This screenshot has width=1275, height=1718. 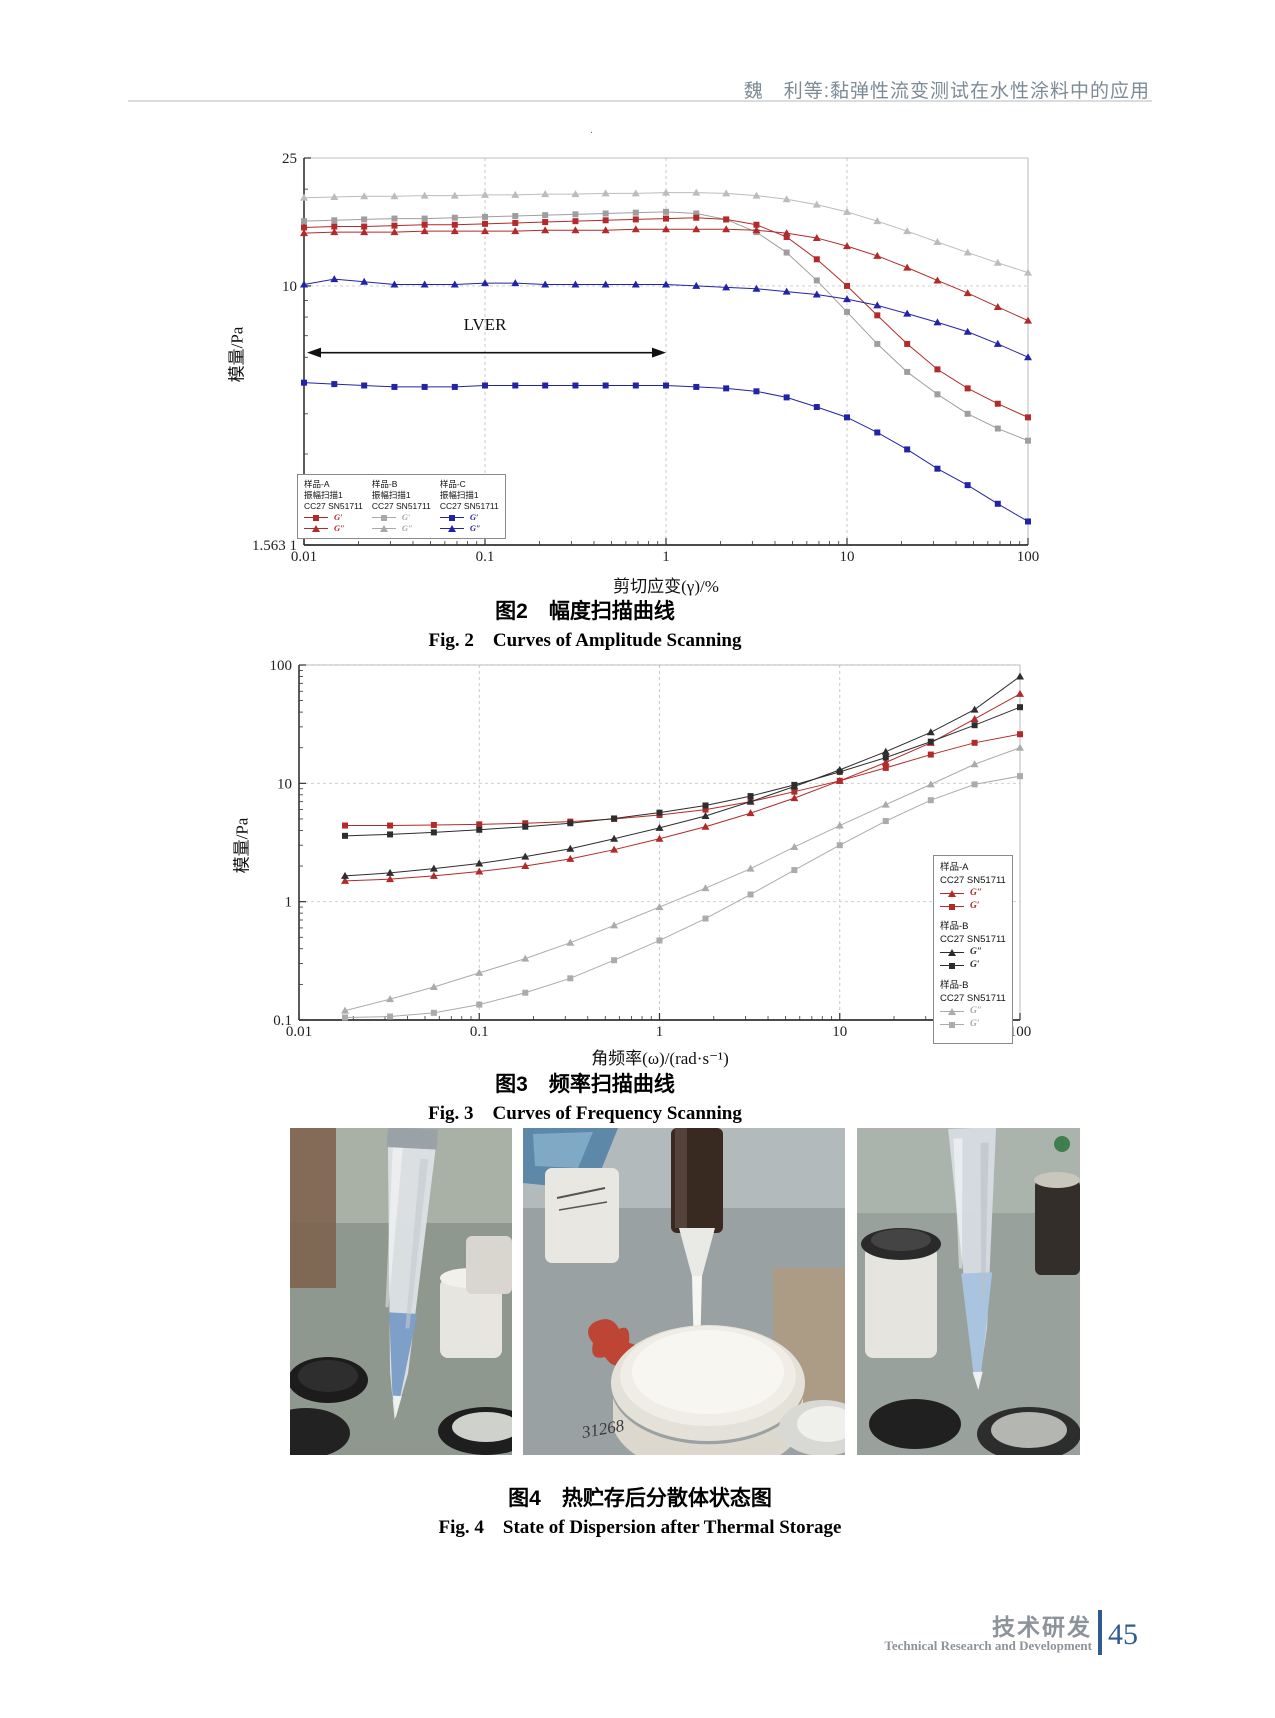 What do you see at coordinates (1042, 1627) in the screenshot?
I see `footer-section-cn: 技术研发` at bounding box center [1042, 1627].